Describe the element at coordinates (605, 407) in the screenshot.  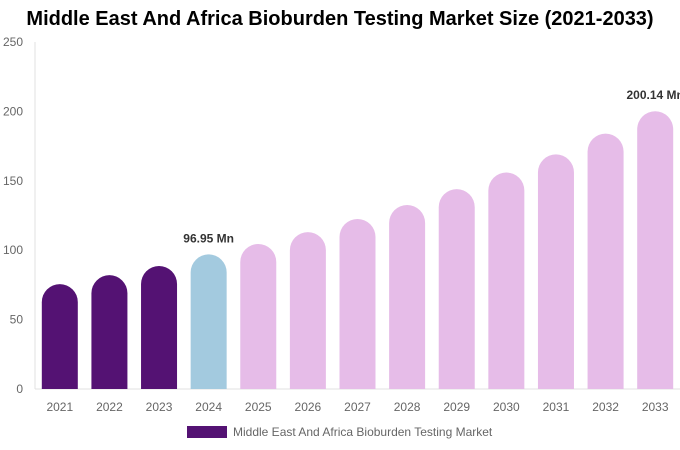
I see `x-tick-label: 2032` at that location.